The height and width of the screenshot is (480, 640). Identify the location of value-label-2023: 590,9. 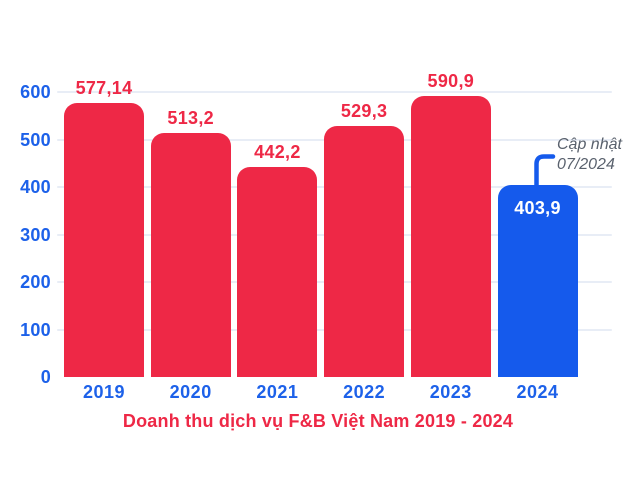
(451, 81).